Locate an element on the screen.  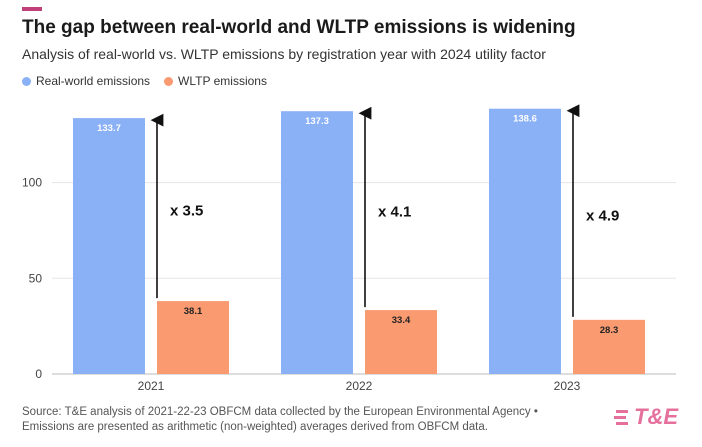
y-tick-label: 50 is located at coordinates (36, 278).